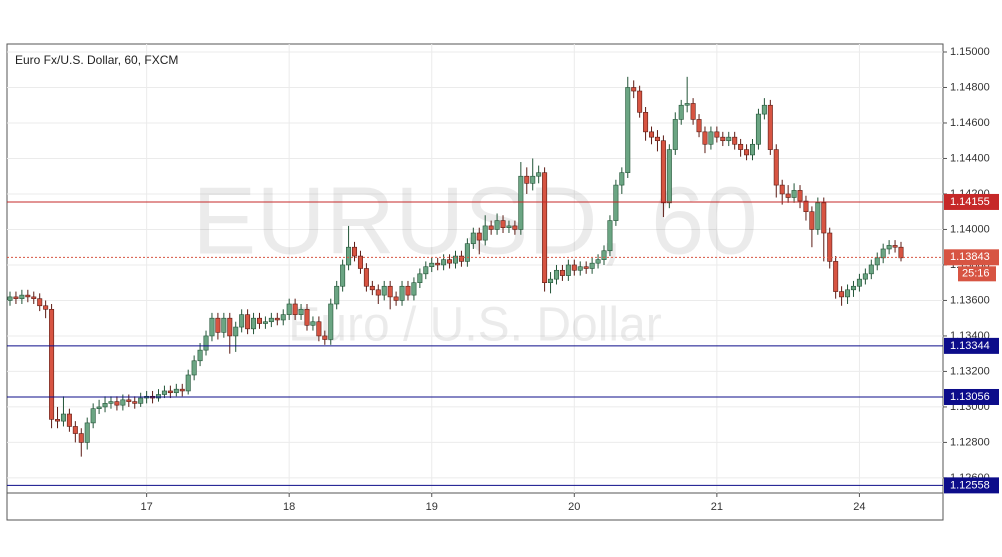  I want to click on level-label: 1.13056, so click(970, 397).